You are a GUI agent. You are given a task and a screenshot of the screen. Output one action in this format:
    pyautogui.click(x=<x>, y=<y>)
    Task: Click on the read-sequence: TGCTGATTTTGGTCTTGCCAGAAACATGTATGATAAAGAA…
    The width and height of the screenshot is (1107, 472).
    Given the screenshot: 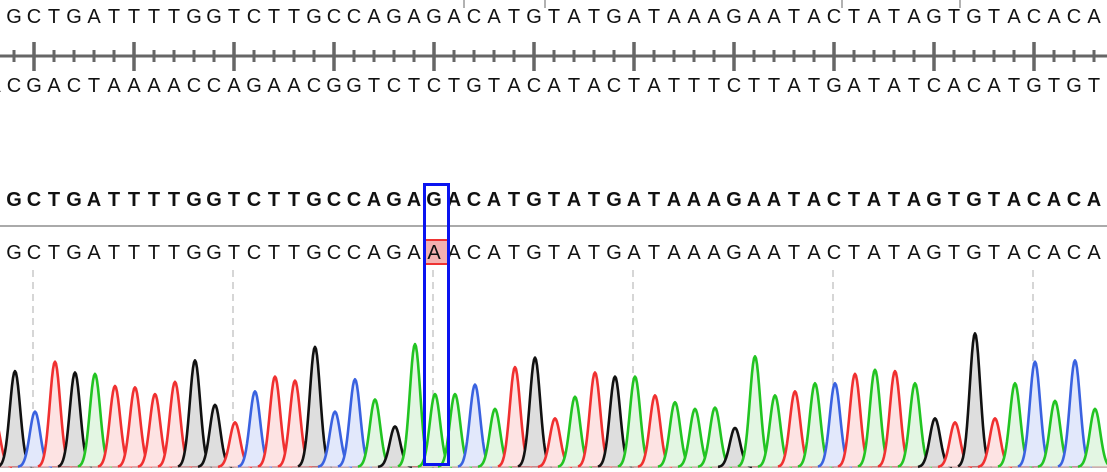 What is the action you would take?
    pyautogui.click(x=553, y=253)
    